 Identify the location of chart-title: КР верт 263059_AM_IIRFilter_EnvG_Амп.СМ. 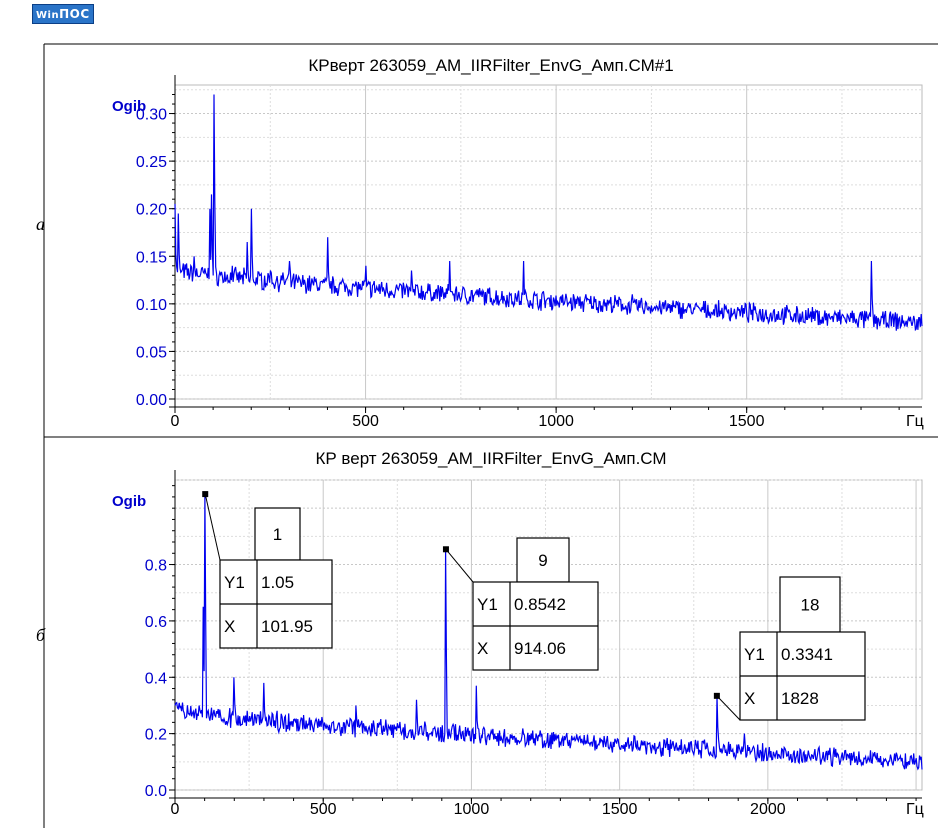
(490, 458).